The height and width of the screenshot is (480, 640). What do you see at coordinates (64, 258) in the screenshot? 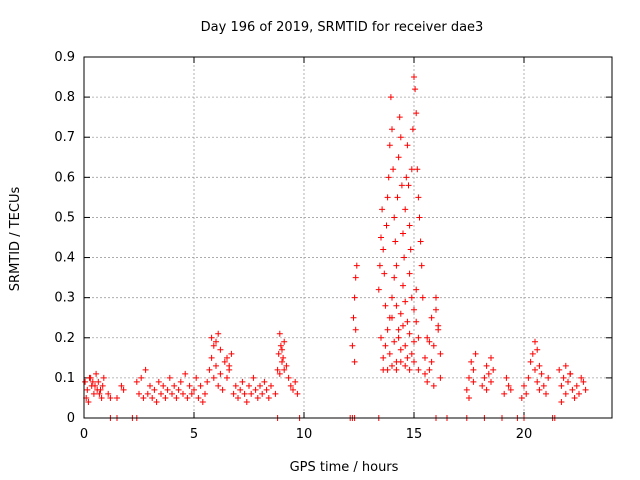
I see `y-tick-label: 0.4` at bounding box center [64, 258].